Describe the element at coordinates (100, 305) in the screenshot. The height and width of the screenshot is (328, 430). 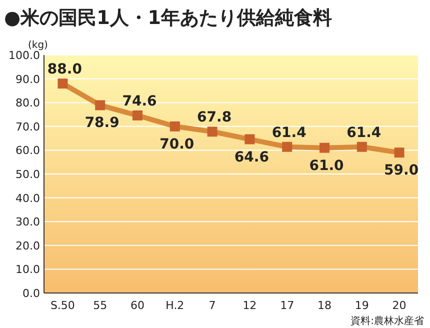
I see `x-tick-label: 55` at that location.